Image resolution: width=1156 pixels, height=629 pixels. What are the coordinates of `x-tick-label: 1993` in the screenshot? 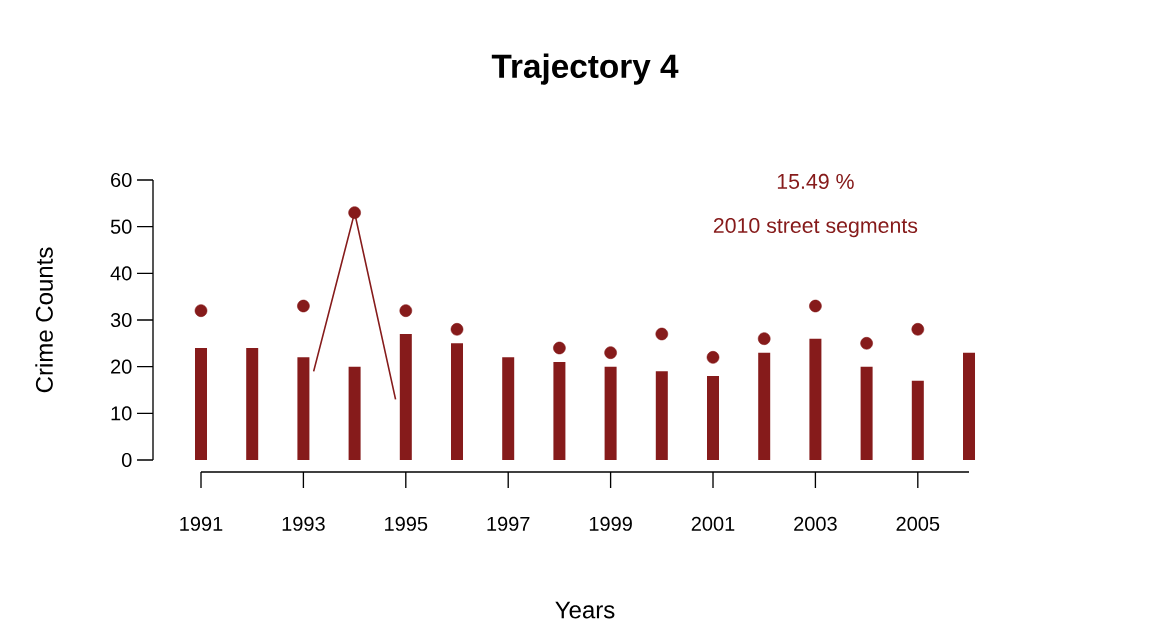 It's located at (303, 523).